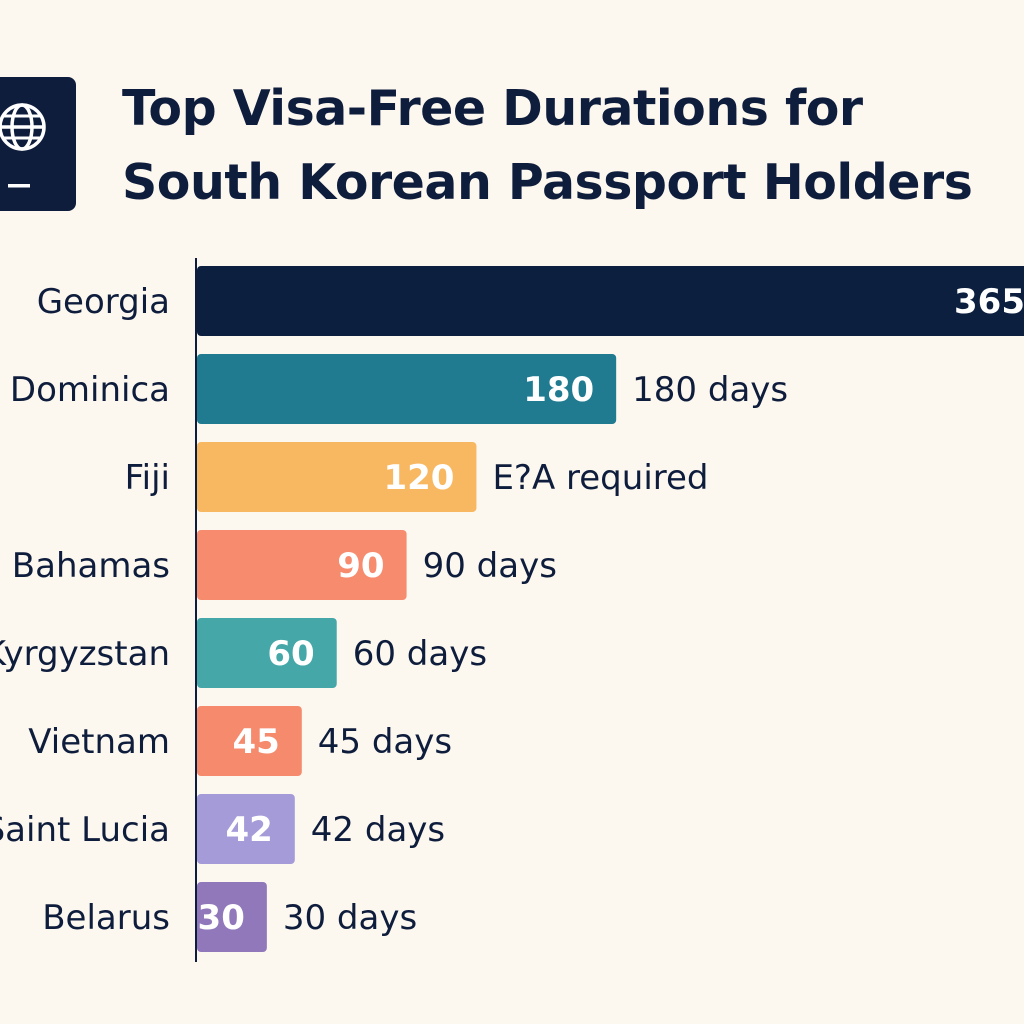  I want to click on duration-note: 45 days, so click(385, 742).